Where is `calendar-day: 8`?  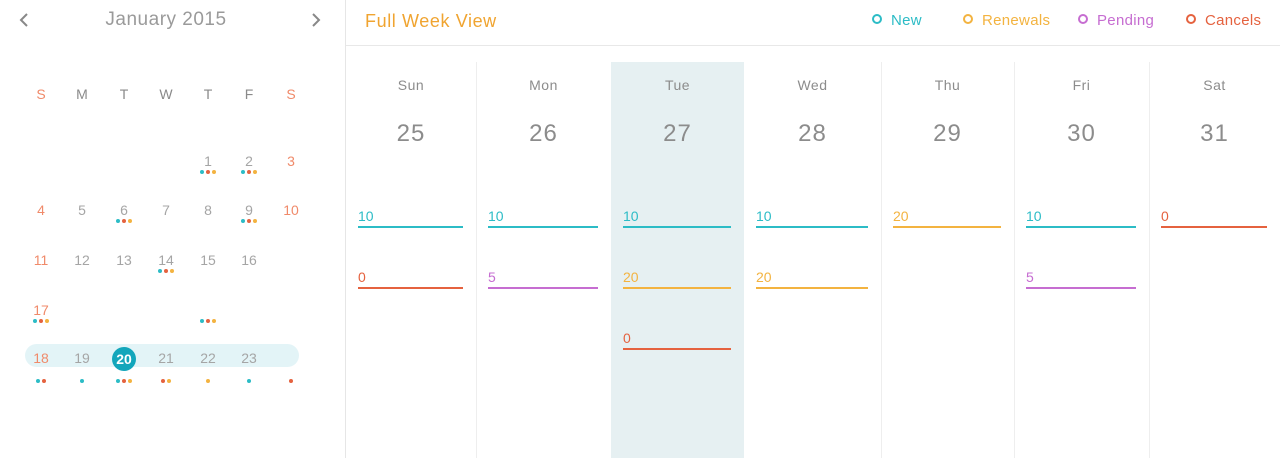
calendar-day: 8 is located at coordinates (208, 220).